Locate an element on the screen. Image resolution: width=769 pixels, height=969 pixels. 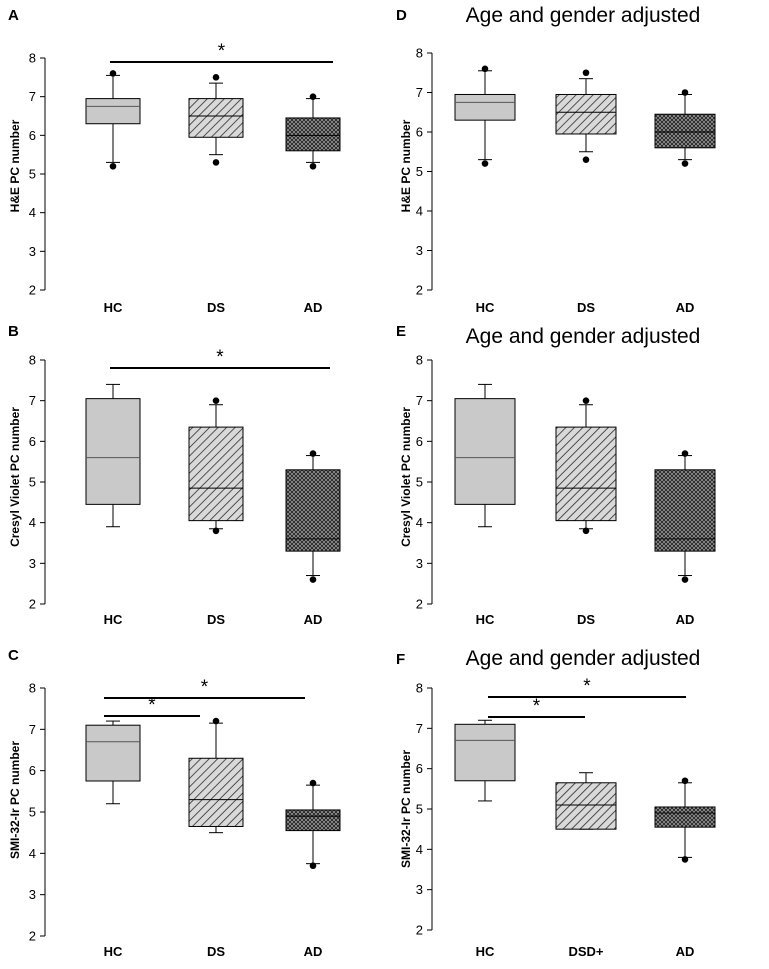
panel-letter-A: A is located at coordinates (13, 15).